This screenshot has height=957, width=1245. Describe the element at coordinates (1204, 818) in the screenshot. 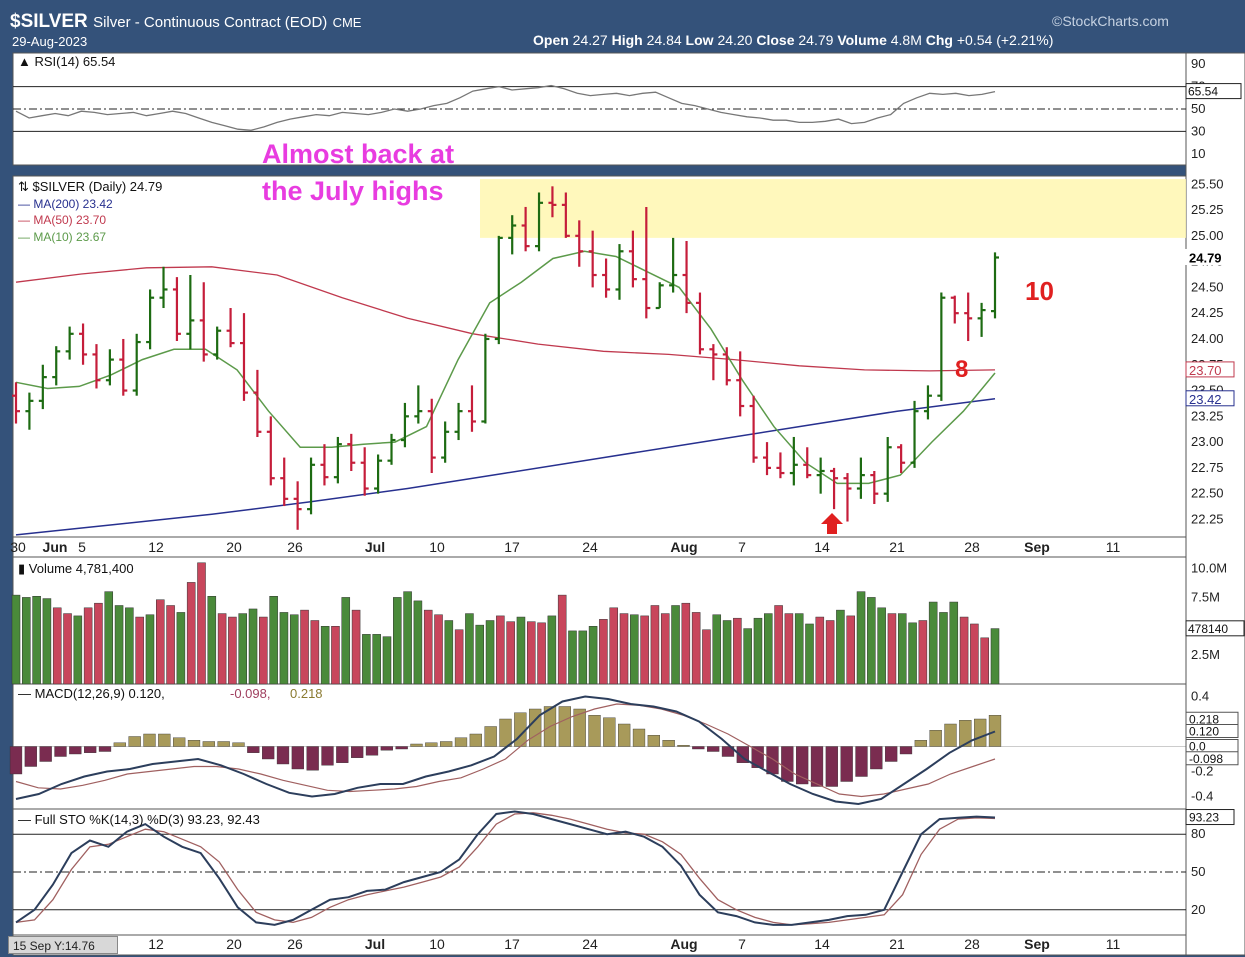

I see `sto-value-label: 93.23` at that location.